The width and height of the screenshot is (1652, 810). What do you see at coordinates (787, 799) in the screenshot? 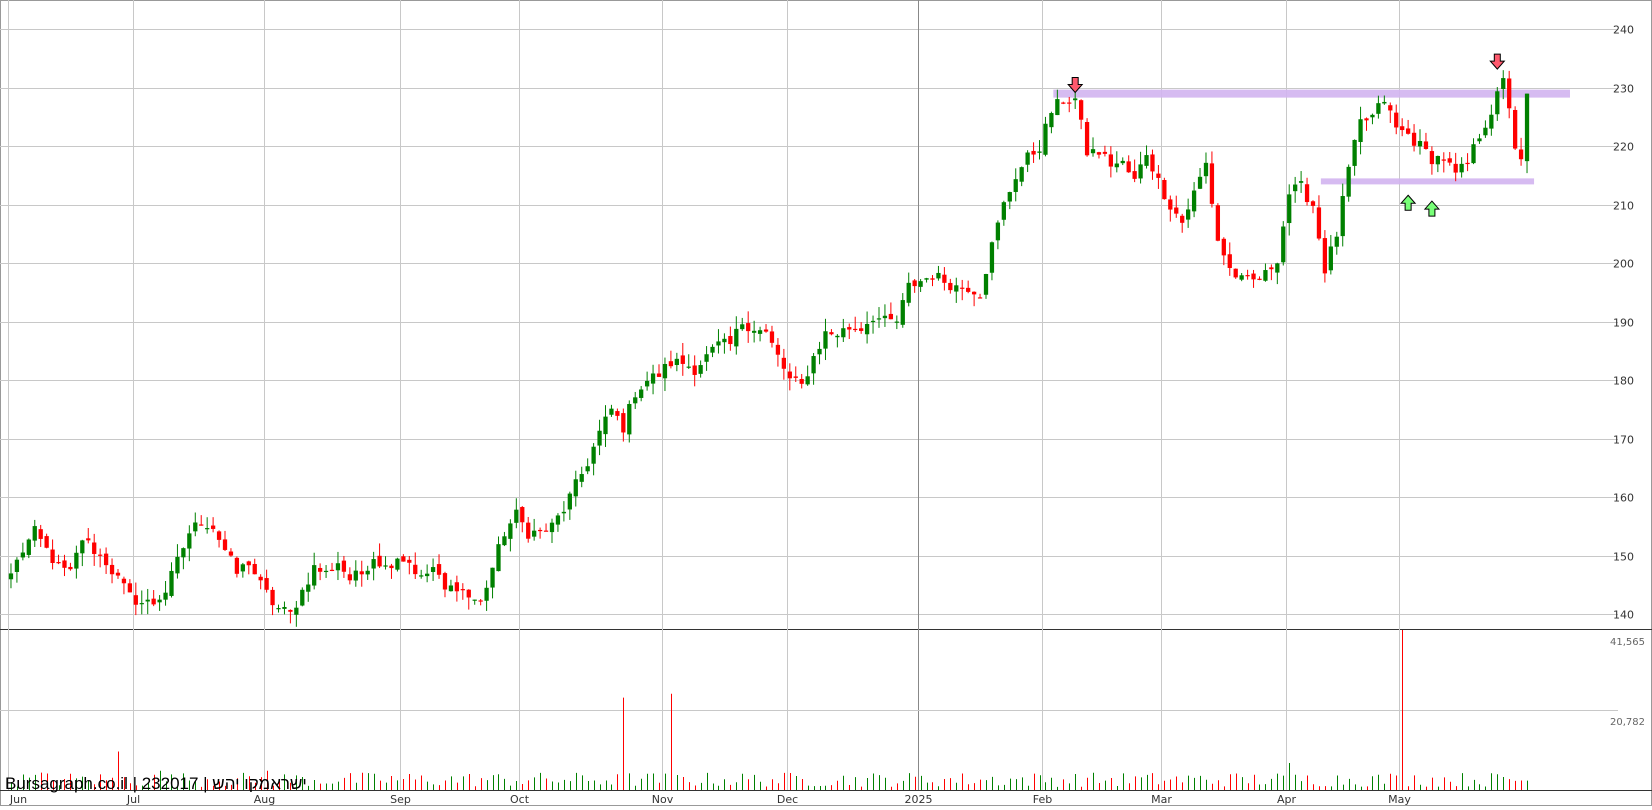
I see `month-tick-label: Dec` at bounding box center [787, 799].